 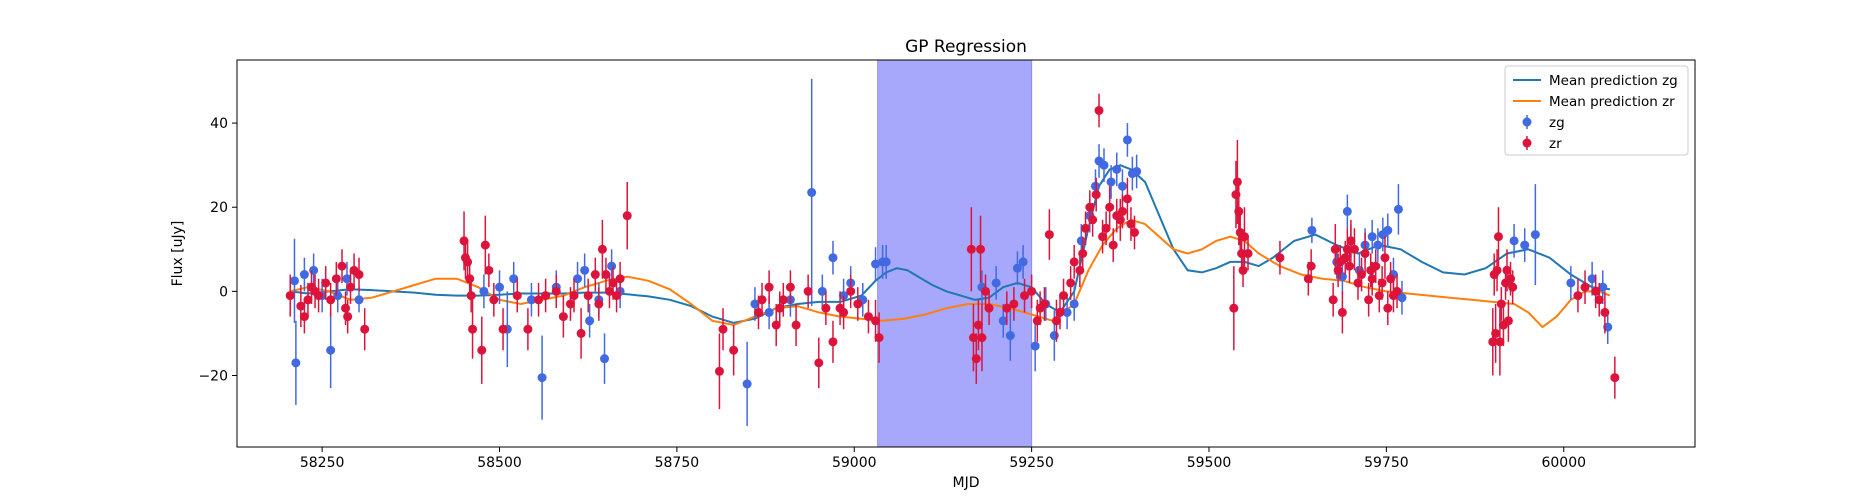 I want to click on y-tick-label: 20, so click(x=219, y=208).